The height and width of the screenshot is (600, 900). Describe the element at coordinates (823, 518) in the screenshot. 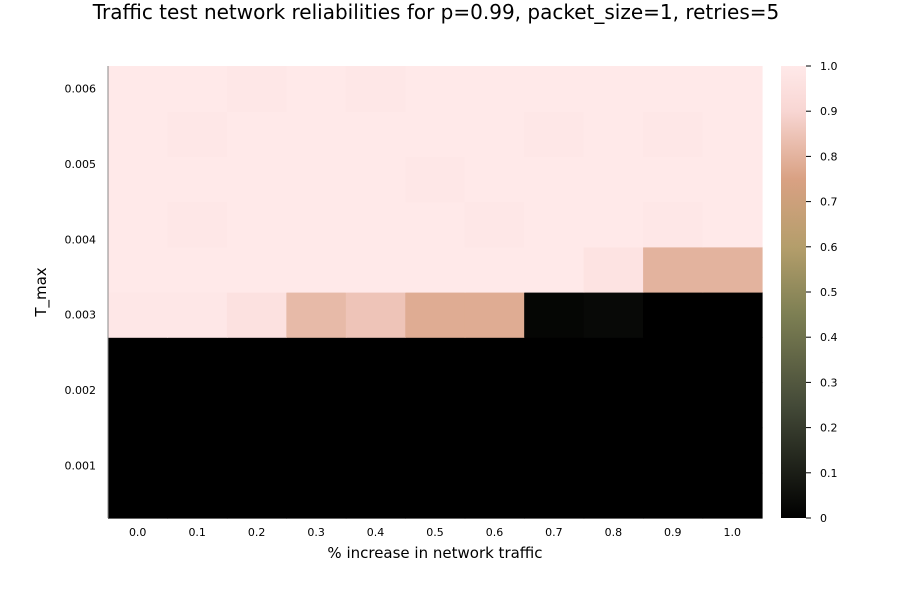

I see `colorbar-tick-label: 0` at that location.